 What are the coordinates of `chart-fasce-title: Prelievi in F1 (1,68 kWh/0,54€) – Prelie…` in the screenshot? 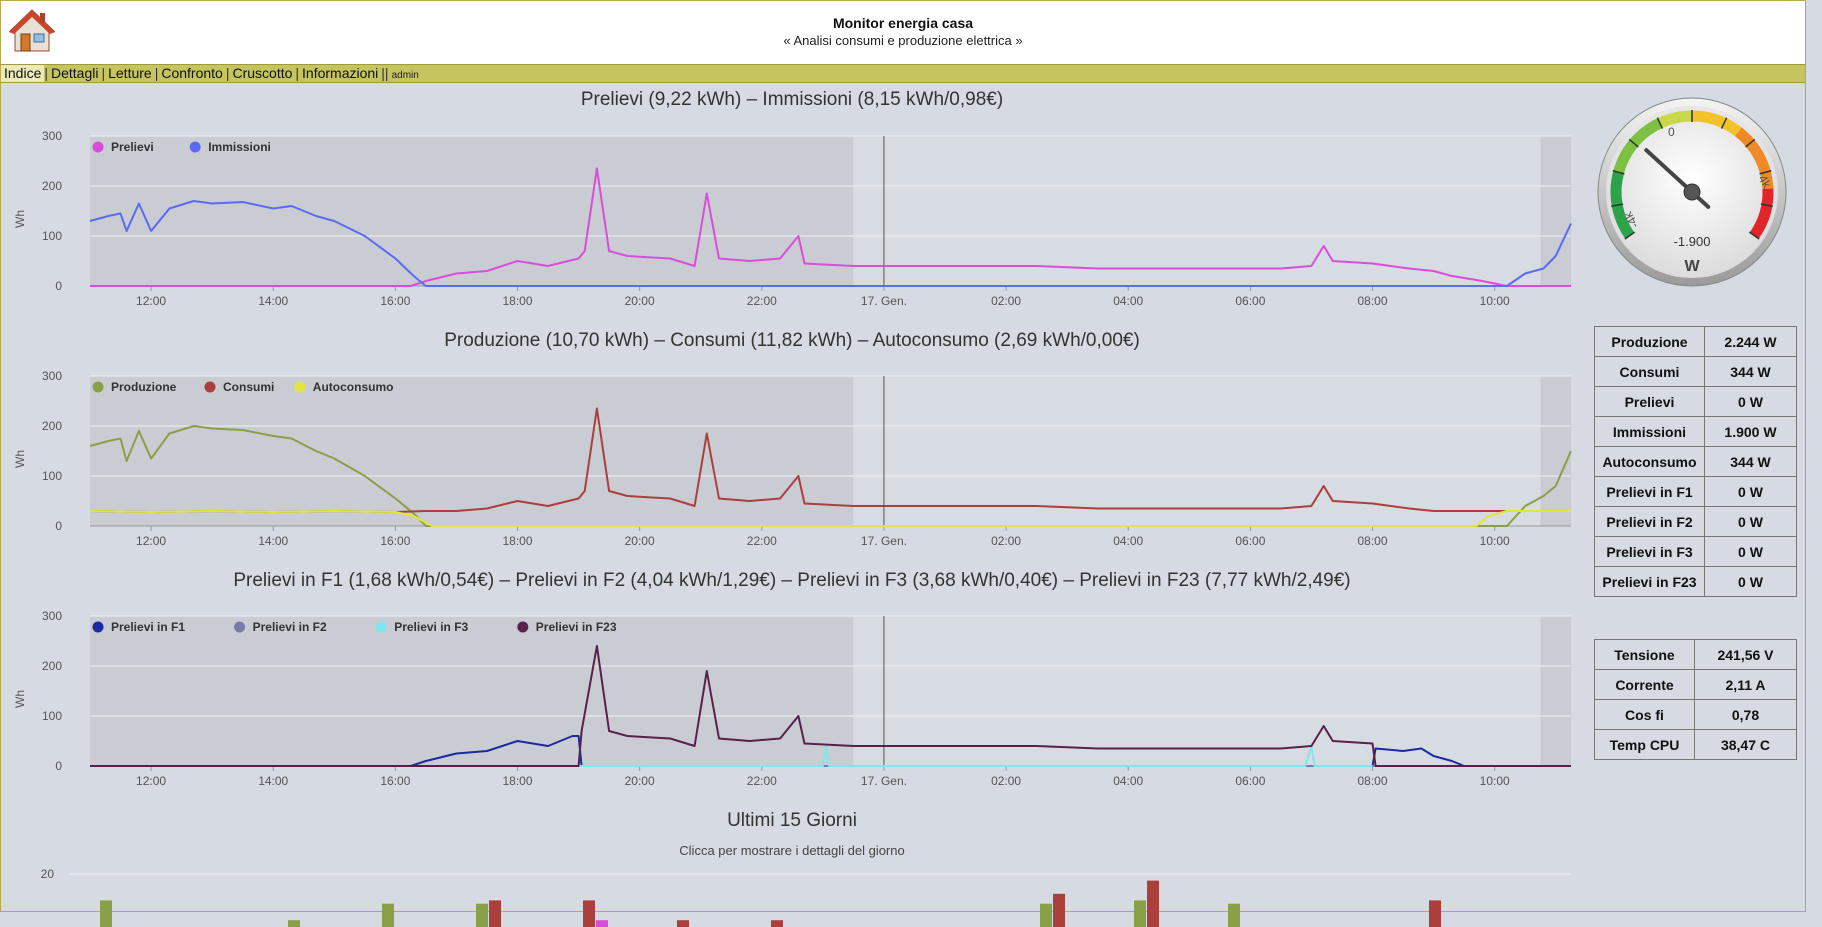 It's located at (792, 580).